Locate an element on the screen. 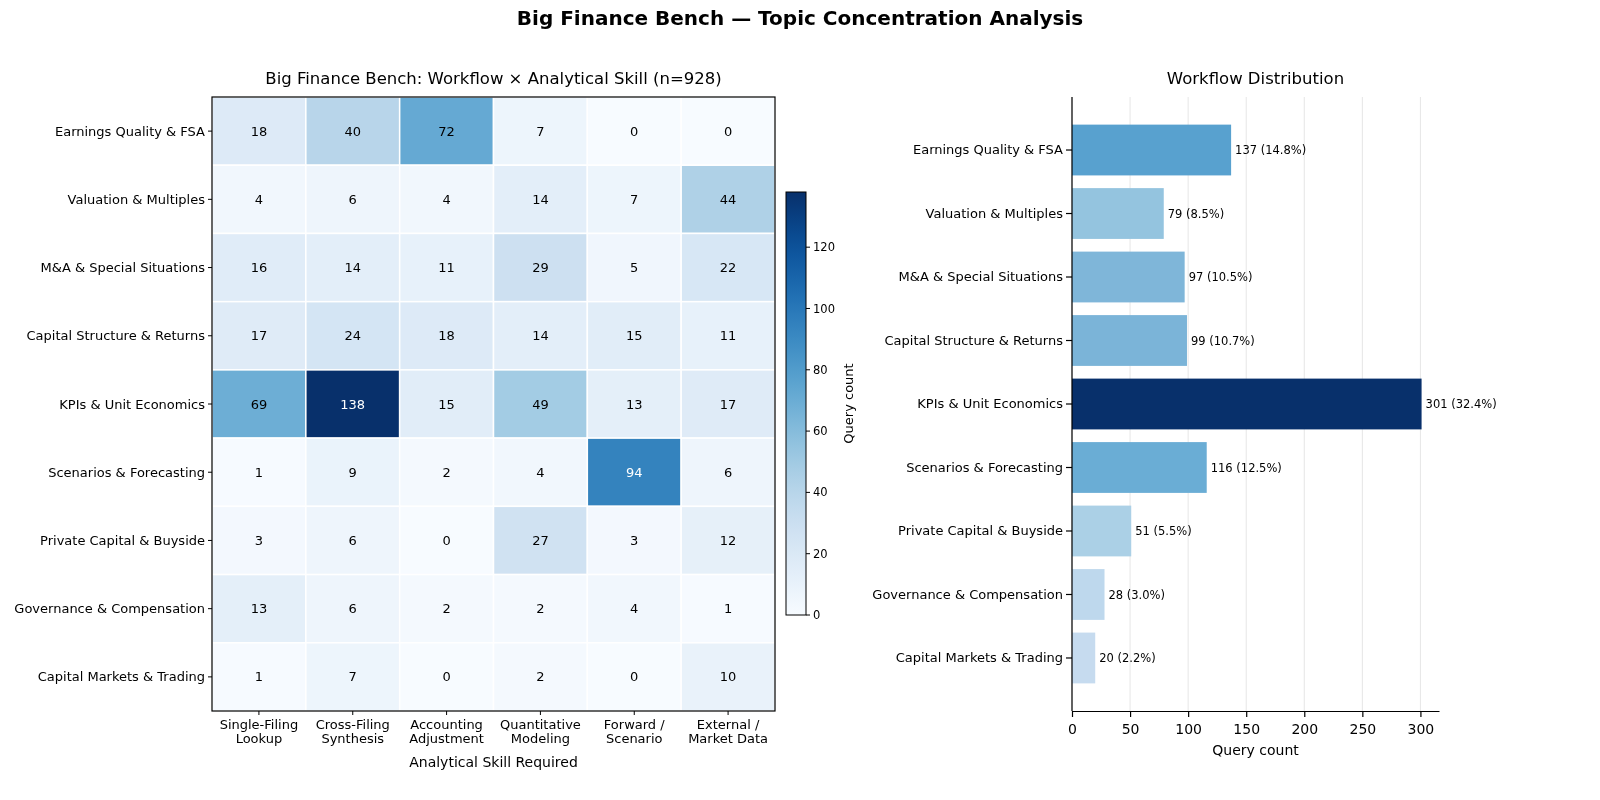 This screenshot has height=800, width=1600. data-label: 69 is located at coordinates (259, 404).